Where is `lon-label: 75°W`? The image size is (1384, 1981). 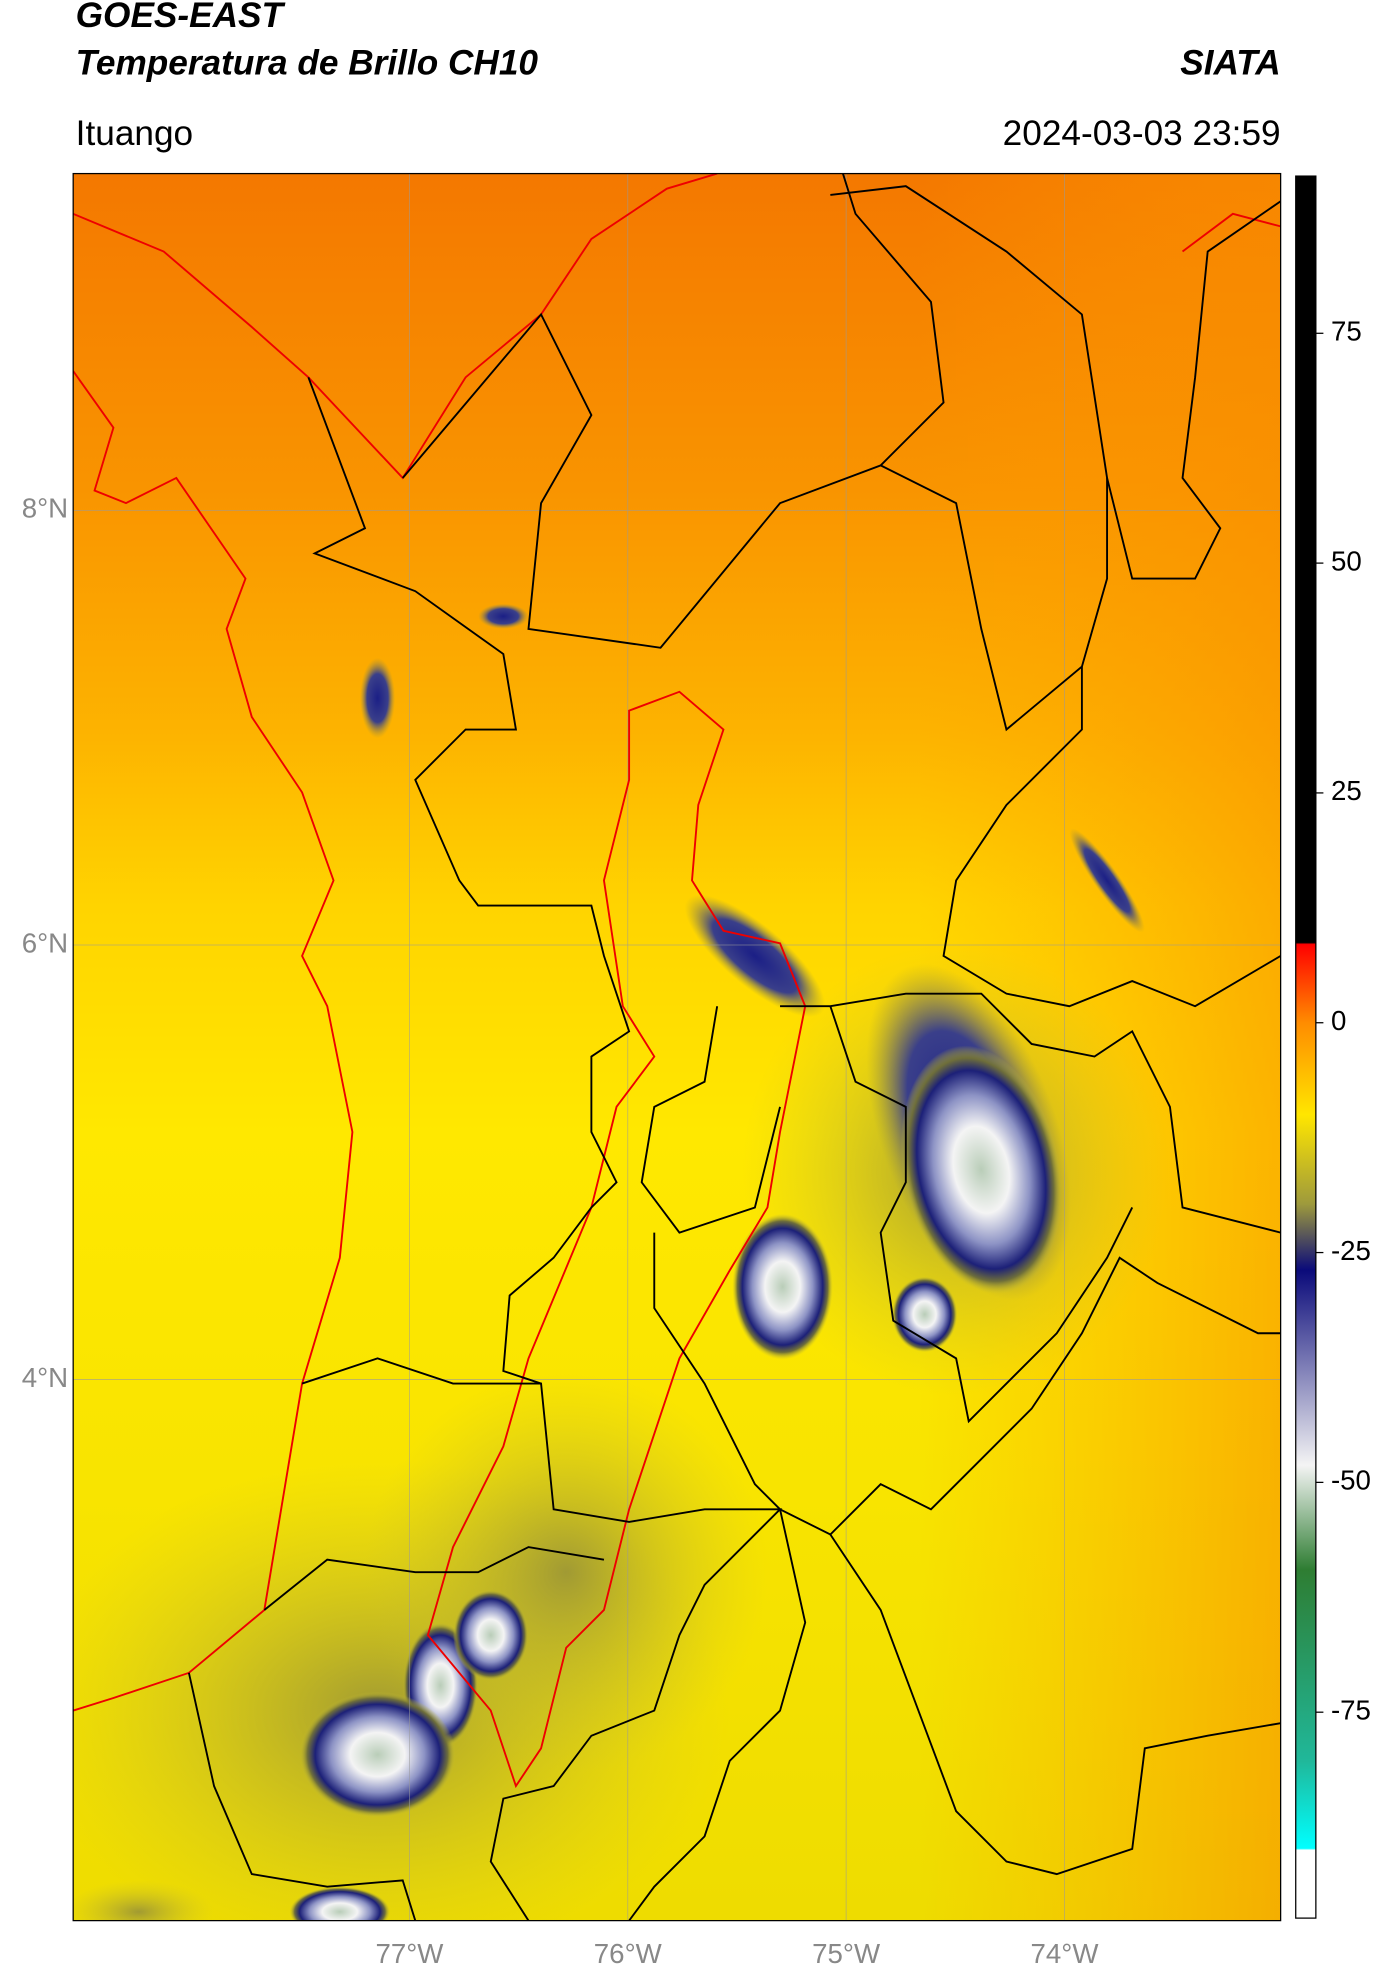 lon-label: 75°W is located at coordinates (846, 1953).